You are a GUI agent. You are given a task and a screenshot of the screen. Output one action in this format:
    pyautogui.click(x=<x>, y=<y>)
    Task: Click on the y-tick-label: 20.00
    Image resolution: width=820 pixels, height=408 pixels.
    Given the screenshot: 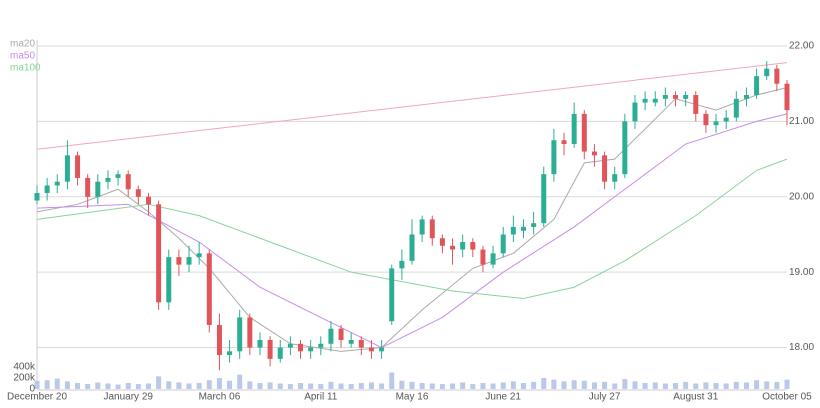 What is the action you would take?
    pyautogui.click(x=801, y=196)
    